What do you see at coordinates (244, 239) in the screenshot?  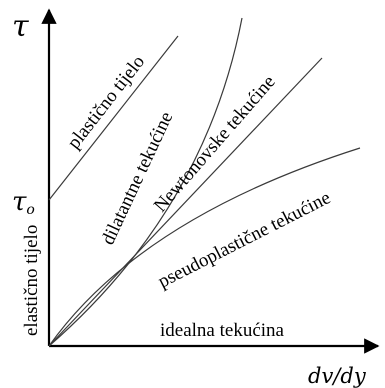 I see `pseudoplastic-label: pseudoplastične tekućine` at bounding box center [244, 239].